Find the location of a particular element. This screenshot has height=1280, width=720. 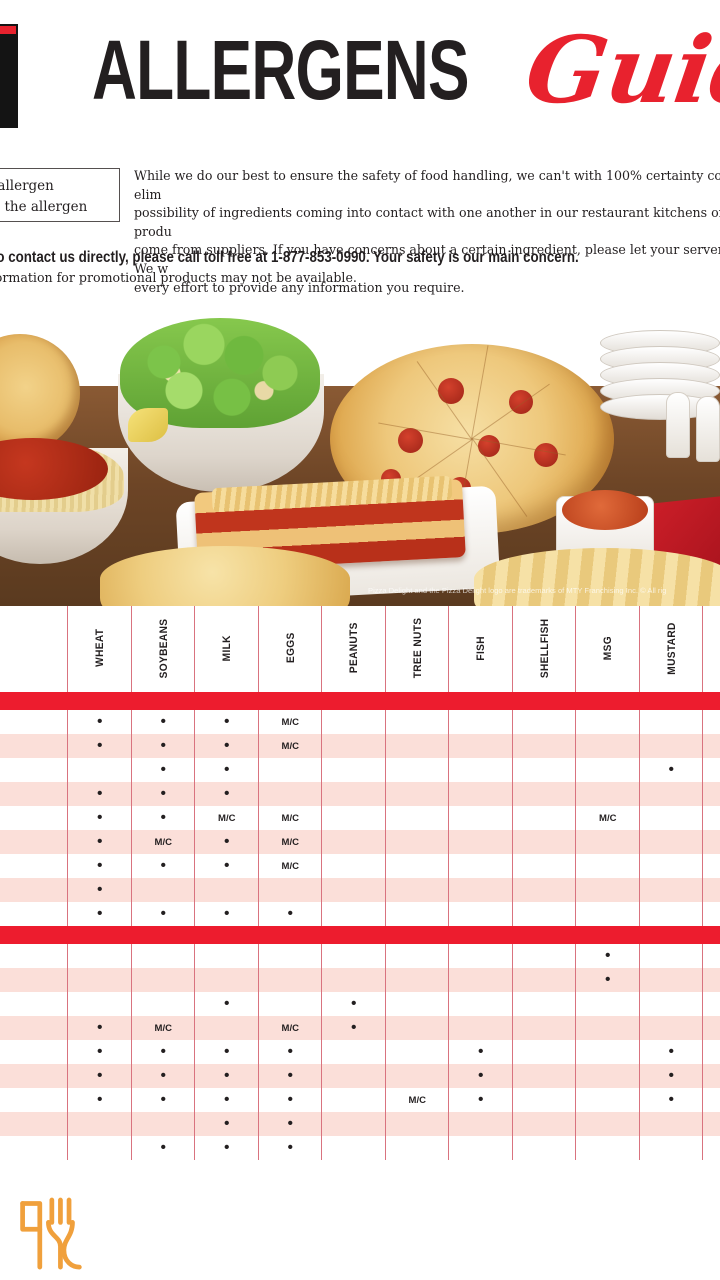

allergen-cell-soybeans: M/C is located at coordinates (163, 1028).